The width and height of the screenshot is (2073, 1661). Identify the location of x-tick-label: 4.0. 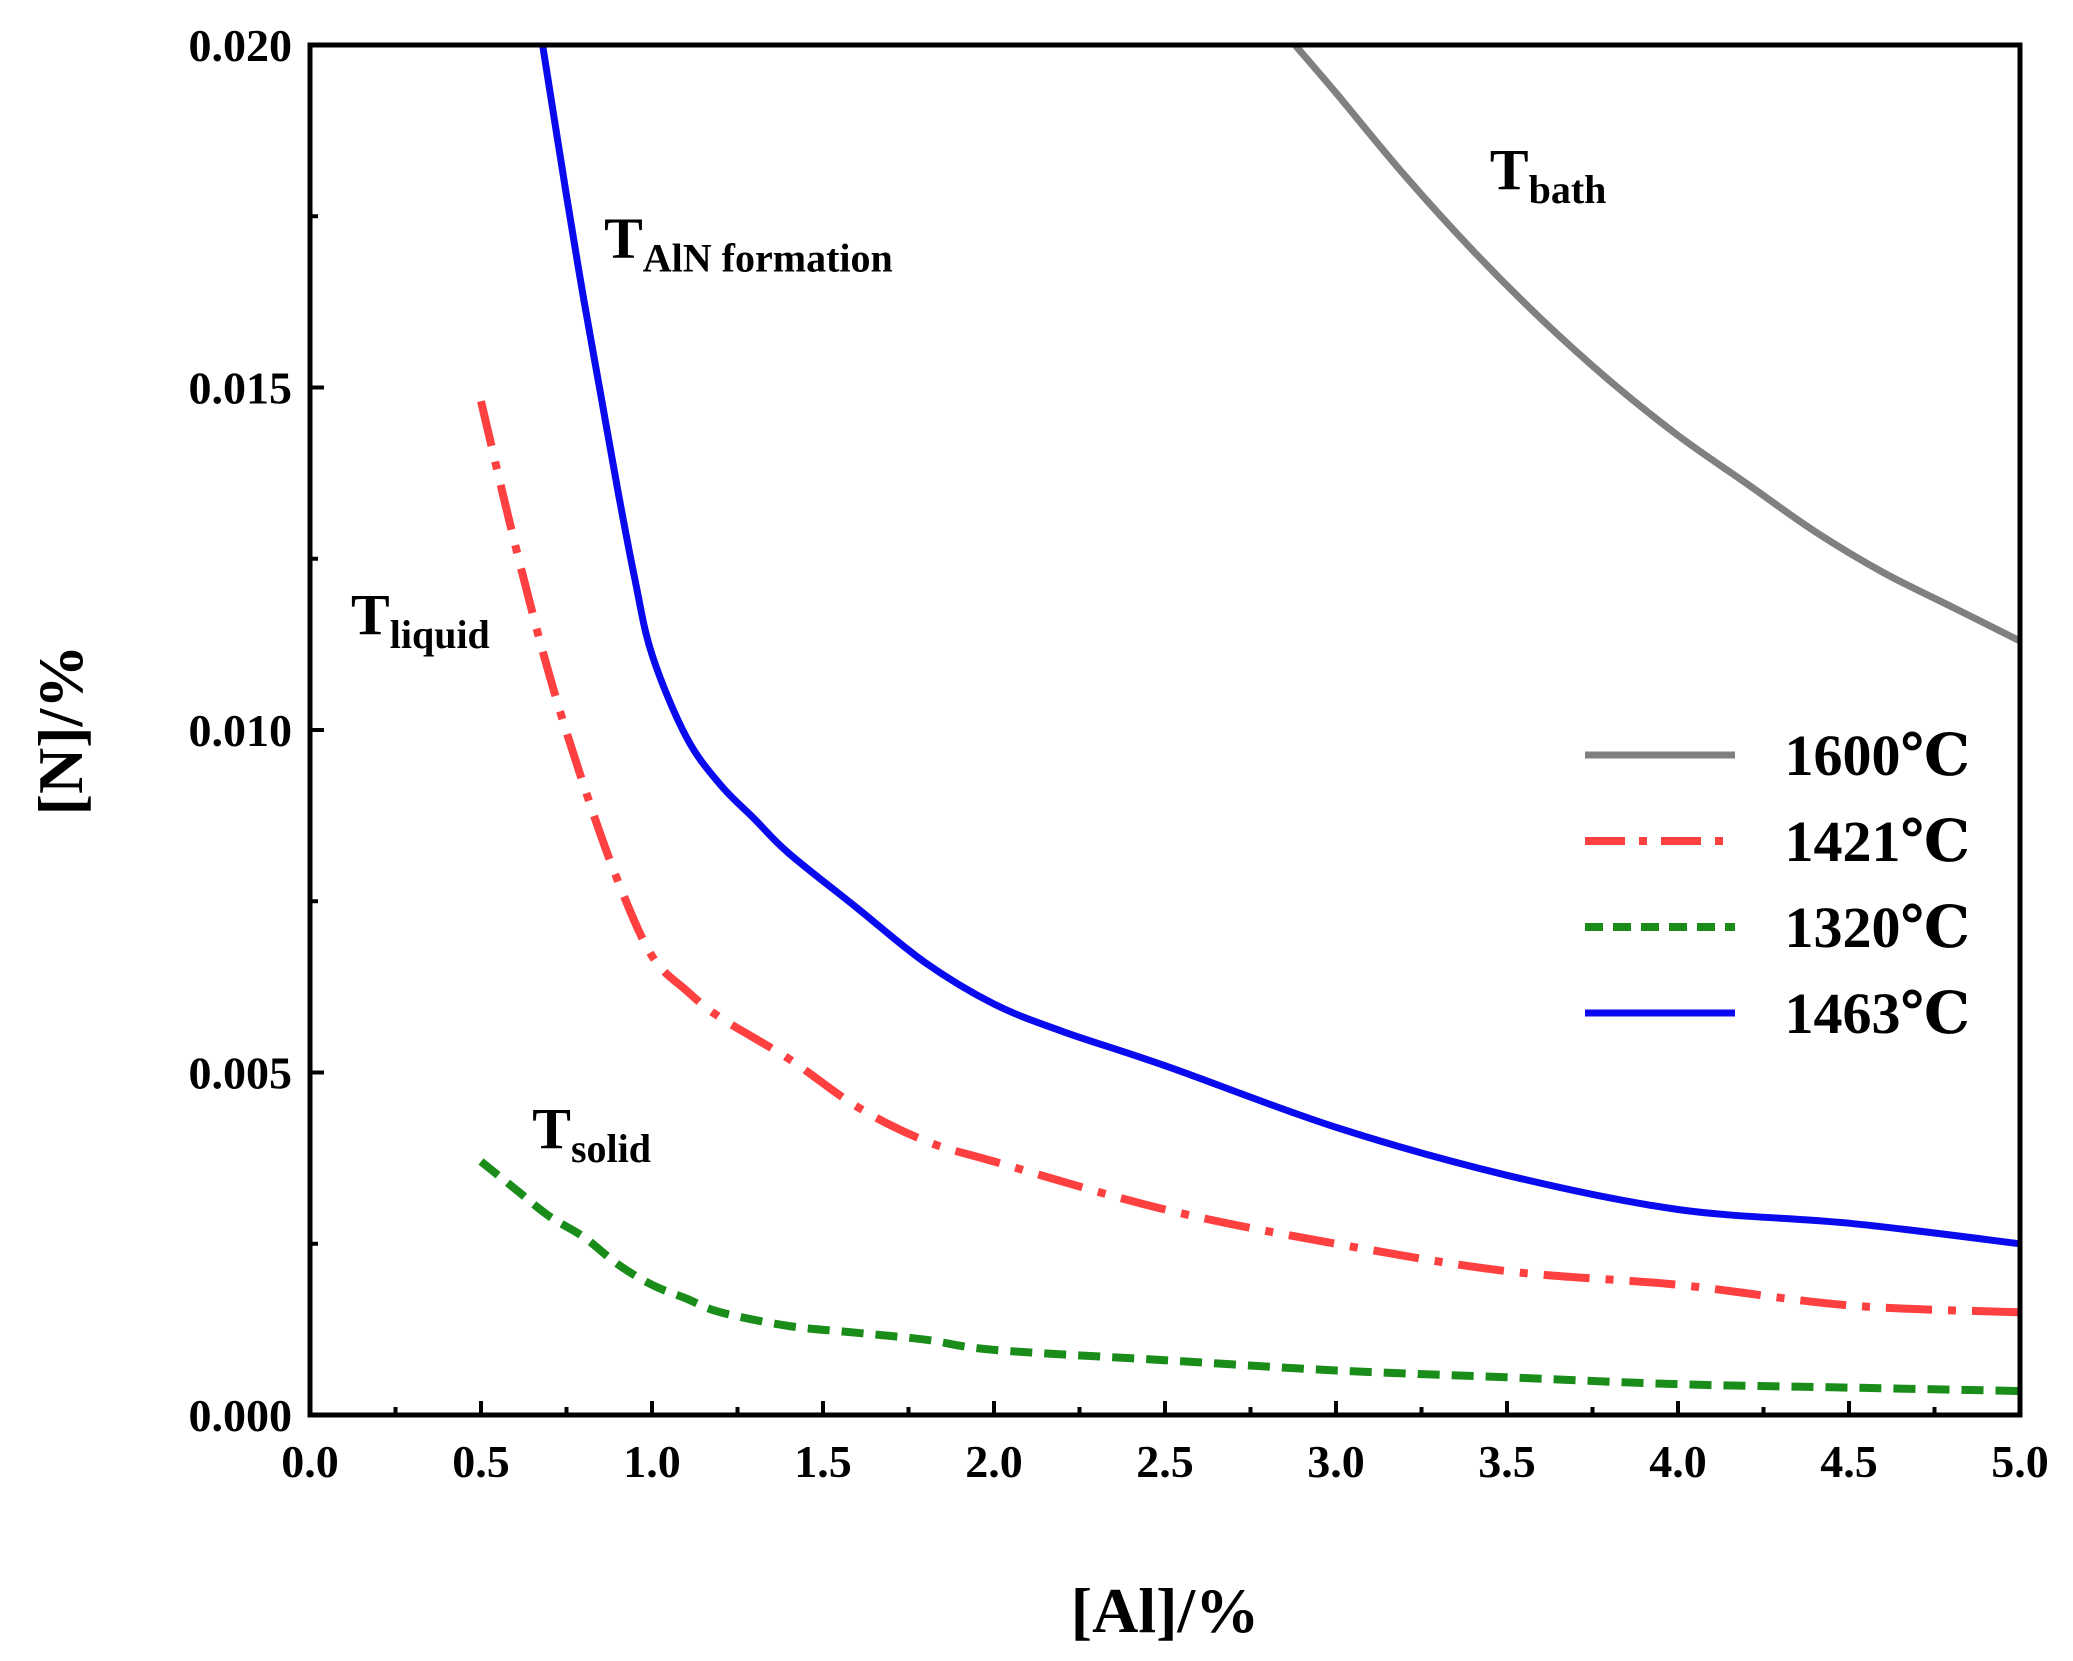
(1678, 1461).